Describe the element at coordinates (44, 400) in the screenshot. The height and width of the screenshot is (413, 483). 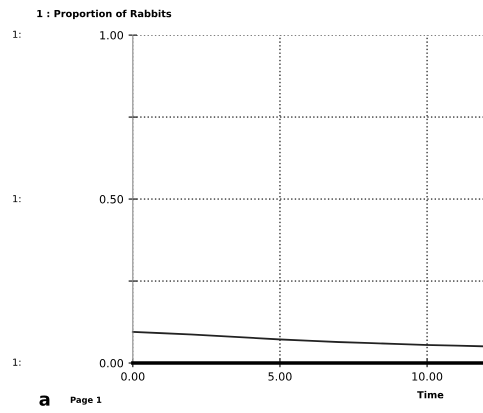
I see `text: a` at that location.